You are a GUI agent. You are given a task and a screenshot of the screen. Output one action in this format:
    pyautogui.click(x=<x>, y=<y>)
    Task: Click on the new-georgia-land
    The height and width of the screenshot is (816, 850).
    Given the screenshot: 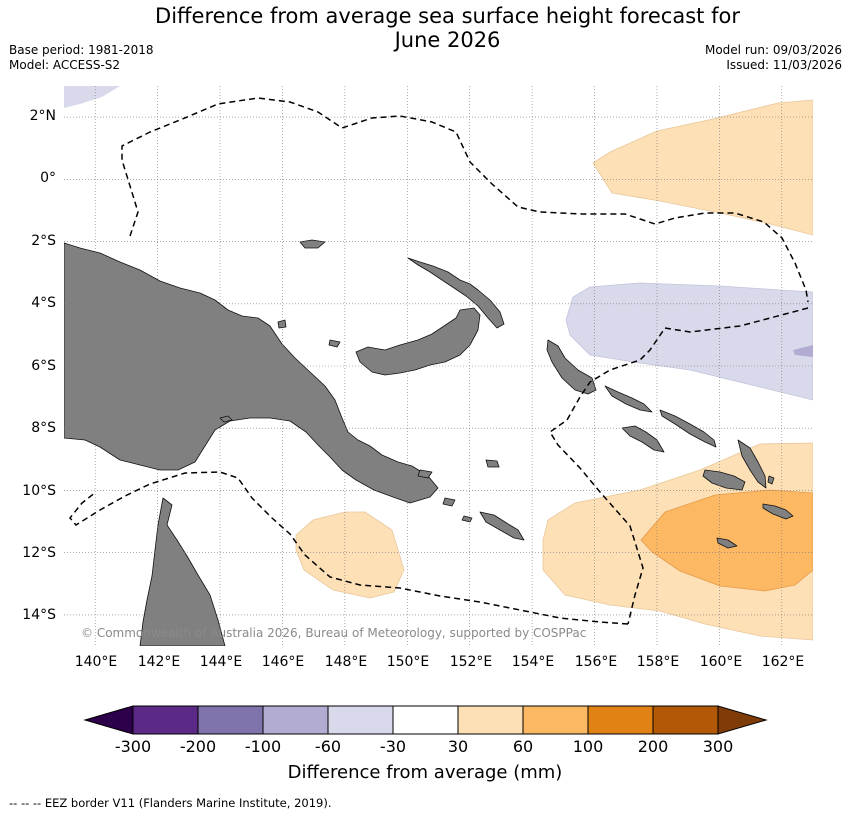 What is the action you would take?
    pyautogui.click(x=643, y=439)
    